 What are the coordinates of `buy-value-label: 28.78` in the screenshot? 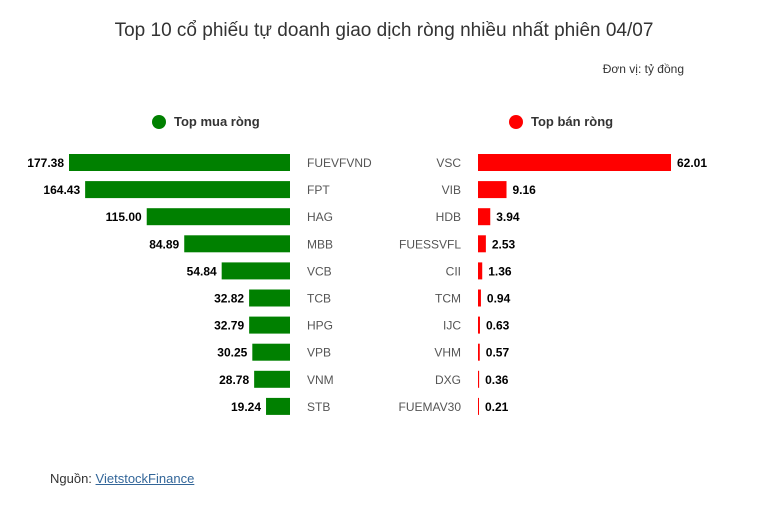 It's located at (234, 380).